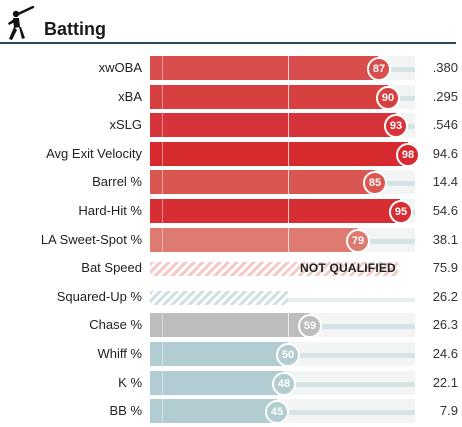 This screenshot has height=427, width=462. Describe the element at coordinates (94, 153) in the screenshot. I see `metric-label: Avg Exit Velocity` at that location.